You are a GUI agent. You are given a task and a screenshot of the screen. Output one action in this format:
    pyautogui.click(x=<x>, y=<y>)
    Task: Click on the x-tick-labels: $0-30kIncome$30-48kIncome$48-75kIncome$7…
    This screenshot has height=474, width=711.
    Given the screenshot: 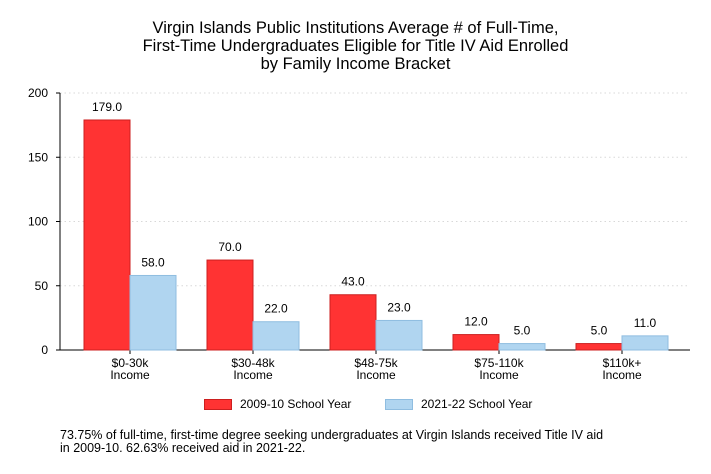 What is the action you would take?
    pyautogui.click(x=376, y=369)
    